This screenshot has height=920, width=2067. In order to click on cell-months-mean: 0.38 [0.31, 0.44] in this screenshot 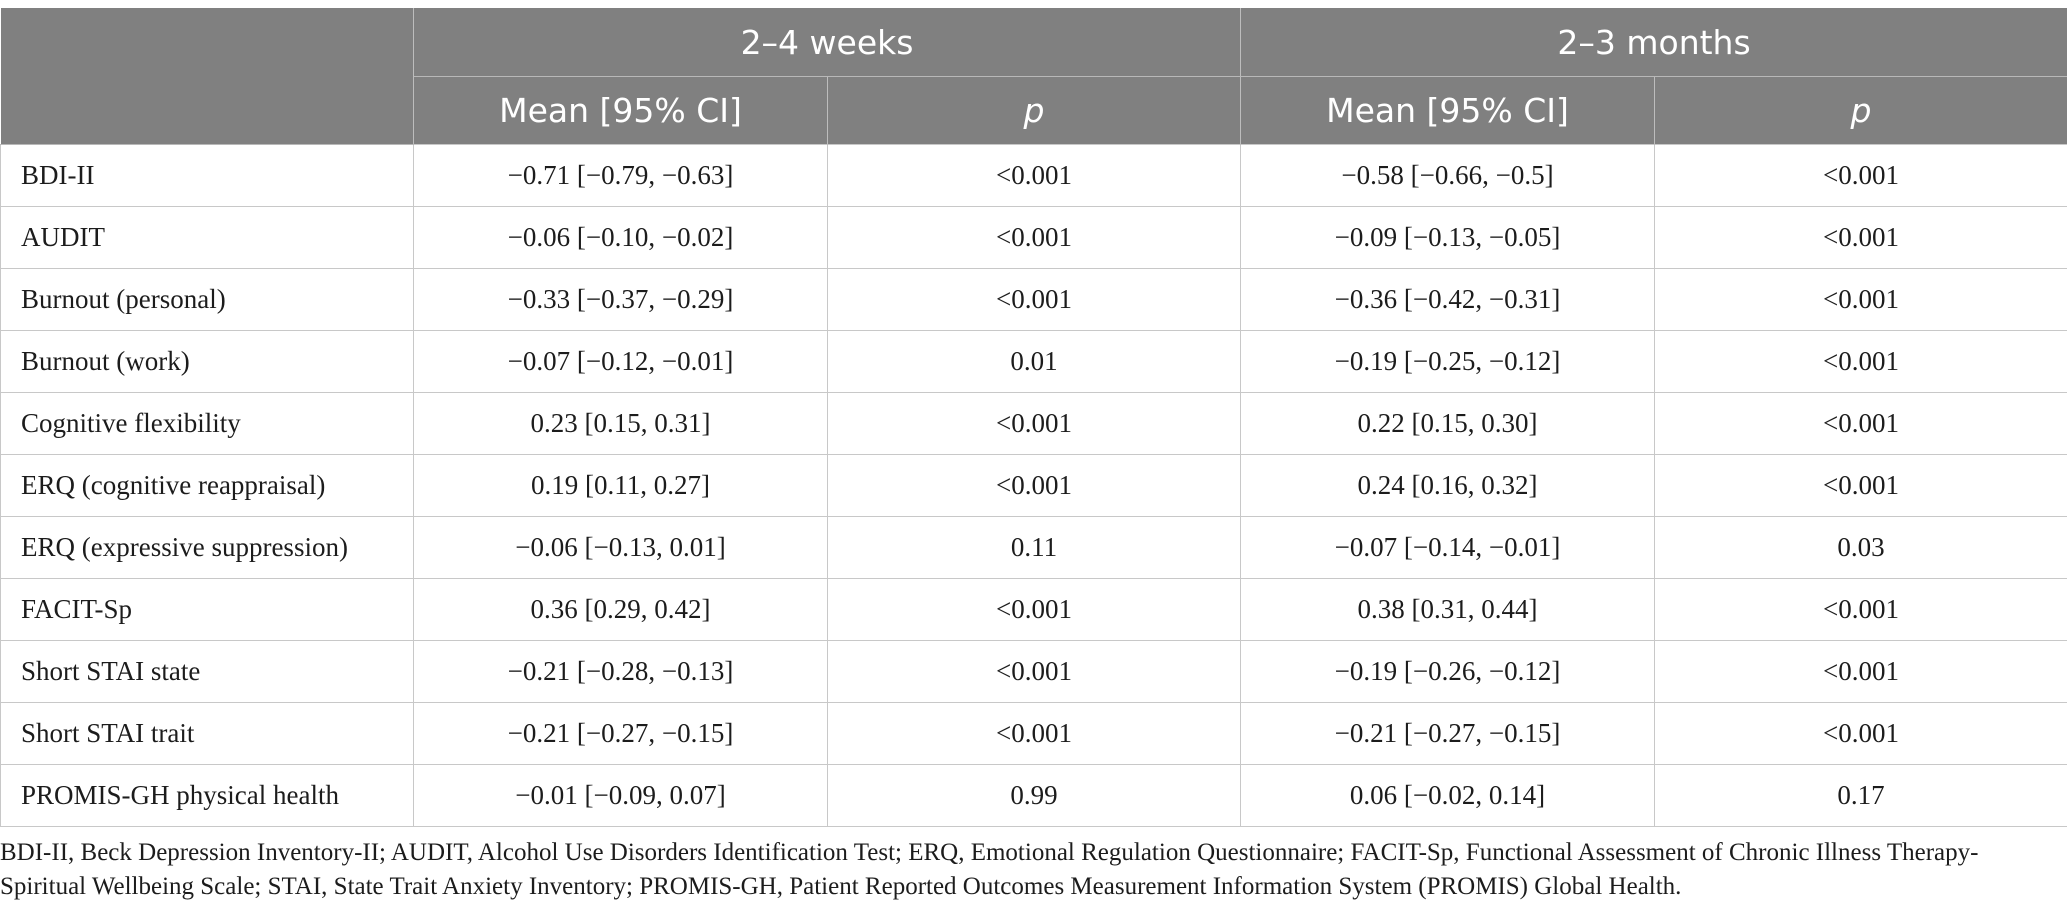, I will do `click(1448, 609)`.